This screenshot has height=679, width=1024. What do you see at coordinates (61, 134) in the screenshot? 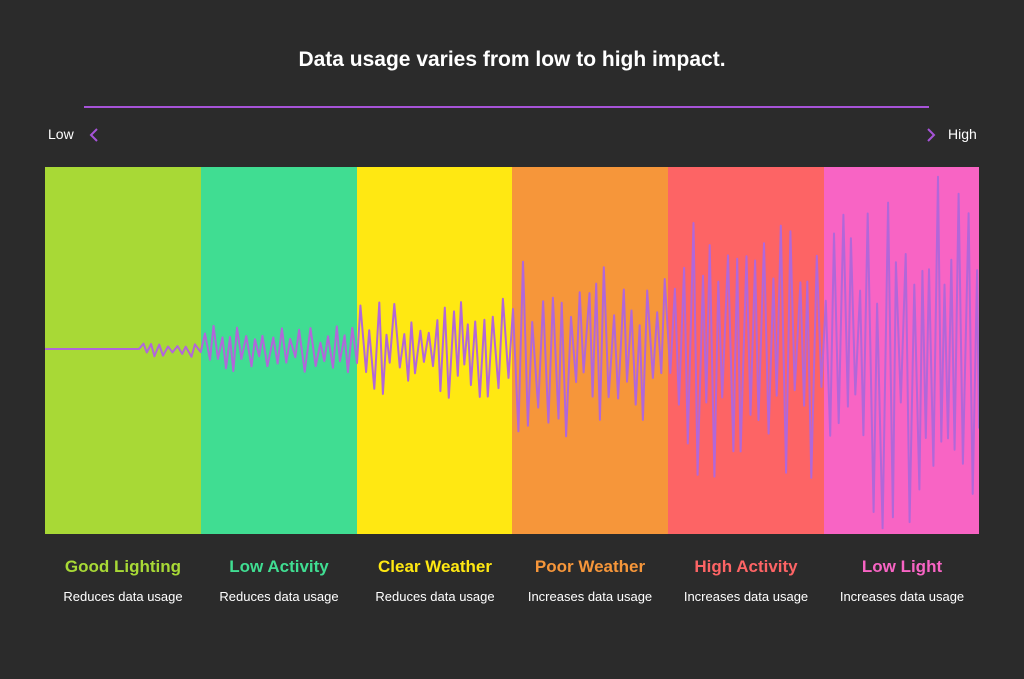
I see `scale-low-label: Low` at bounding box center [61, 134].